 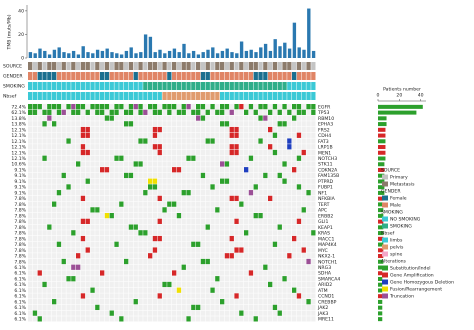 What do you see at coordinates (396, 255) in the screenshot?
I see `legend-label: spine` at bounding box center [396, 255].